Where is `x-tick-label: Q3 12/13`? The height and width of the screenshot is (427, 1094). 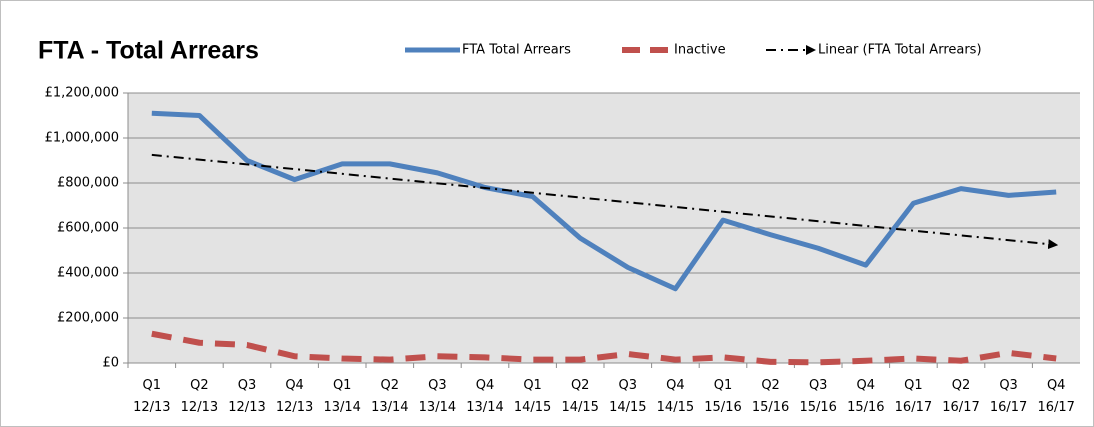 x-tick-label: Q3 12/13 is located at coordinates (246, 396).